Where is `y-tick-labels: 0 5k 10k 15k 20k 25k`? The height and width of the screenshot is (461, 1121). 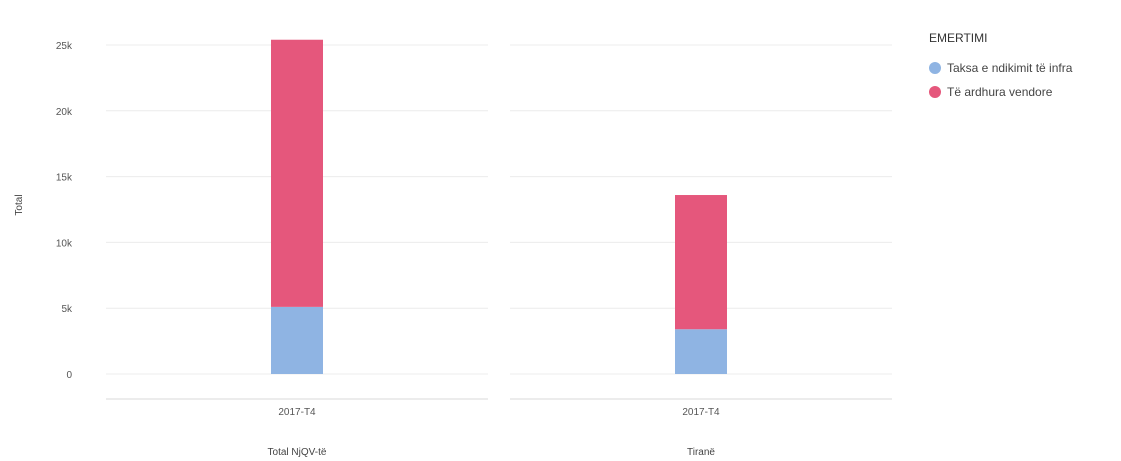
y-tick-labels: 0 5k 10k 15k 20k 25k is located at coordinates (64, 211).